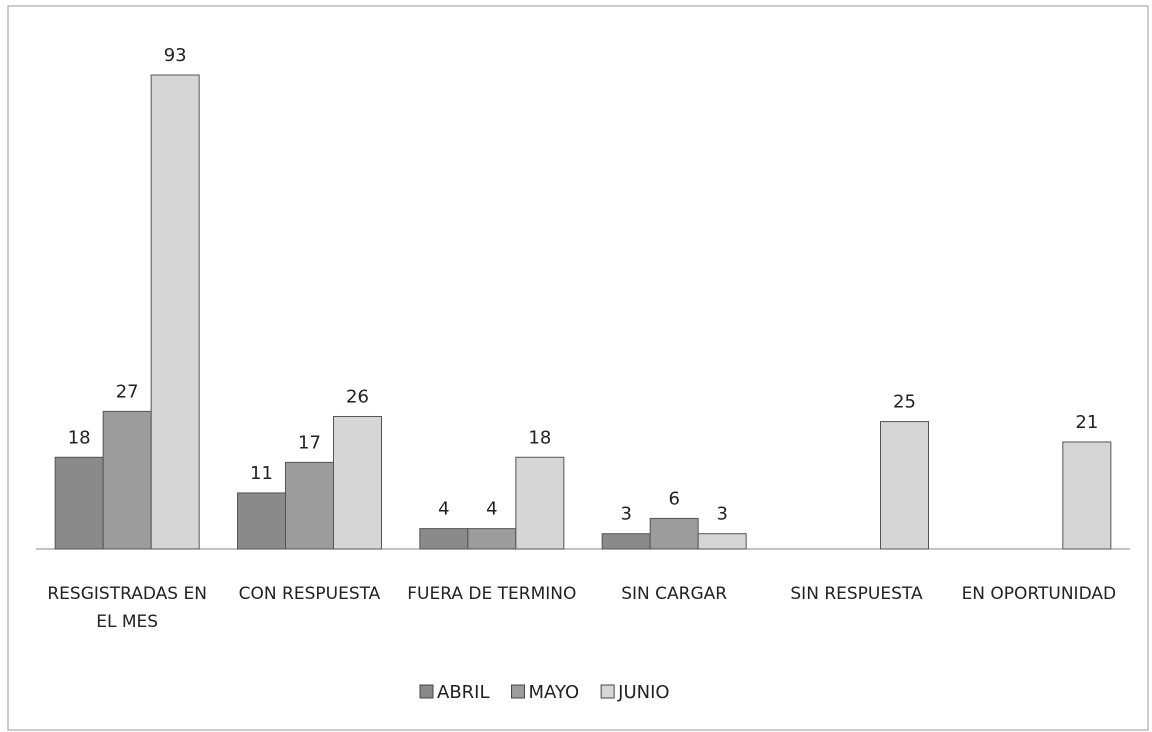  I want to click on x-tick-label: EN OPORTUNIDAD, so click(1039, 594).